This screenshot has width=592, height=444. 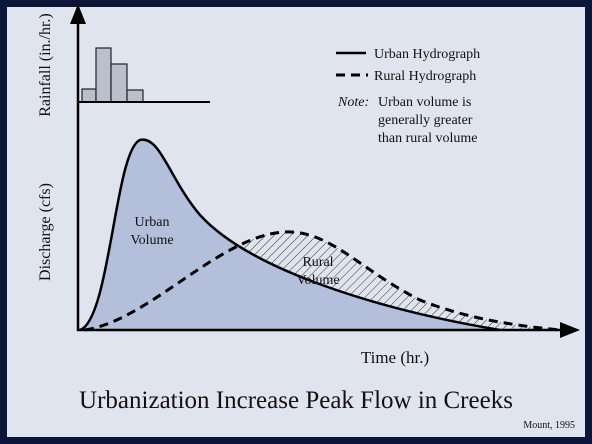 I want to click on rainfall-bars, so click(x=112, y=75).